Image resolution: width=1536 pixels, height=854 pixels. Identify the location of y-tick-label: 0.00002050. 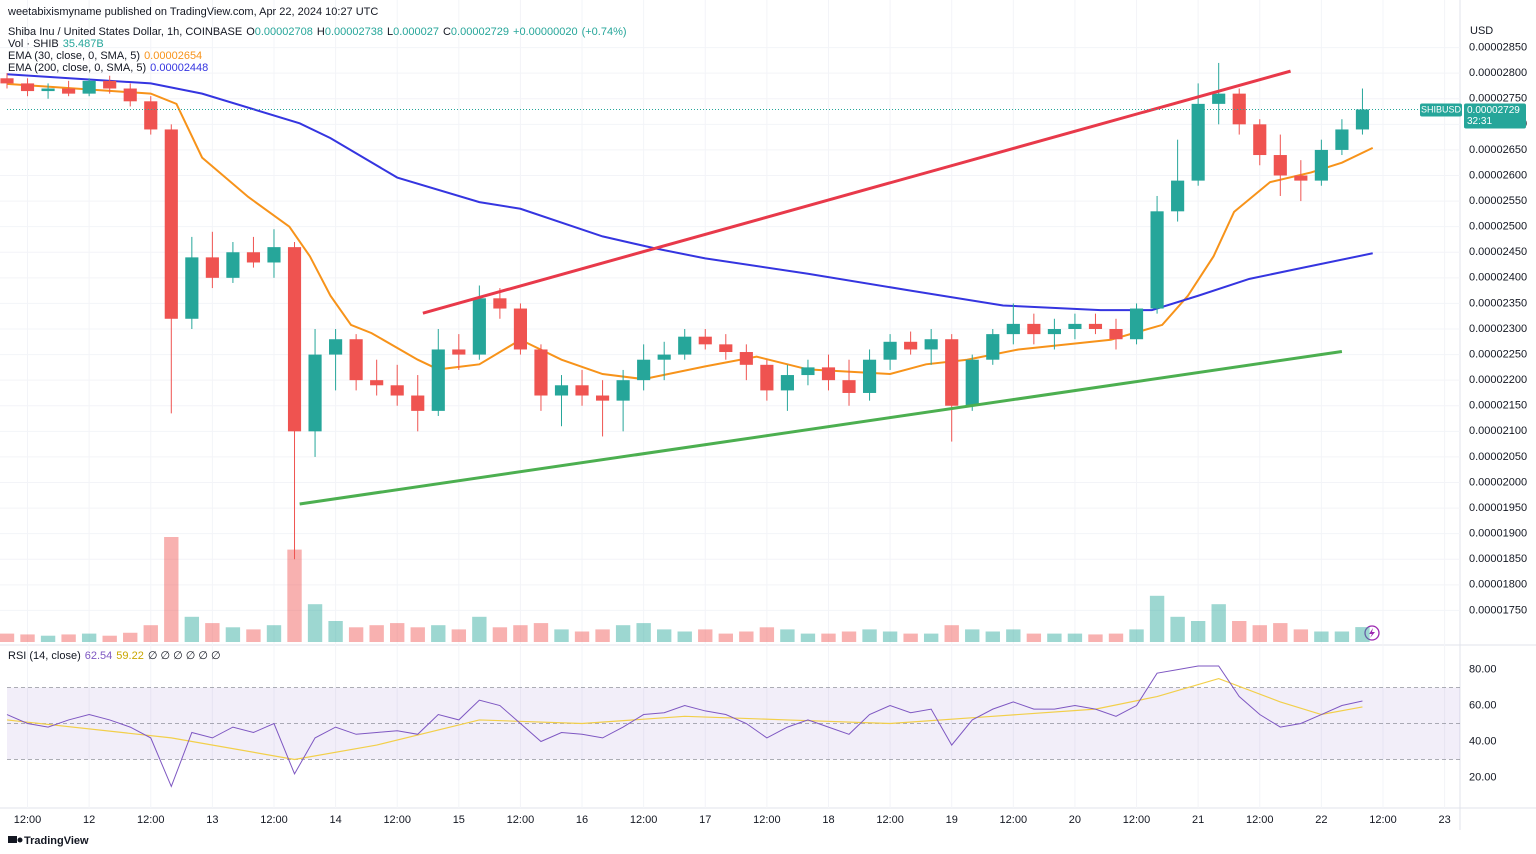
(1498, 457).